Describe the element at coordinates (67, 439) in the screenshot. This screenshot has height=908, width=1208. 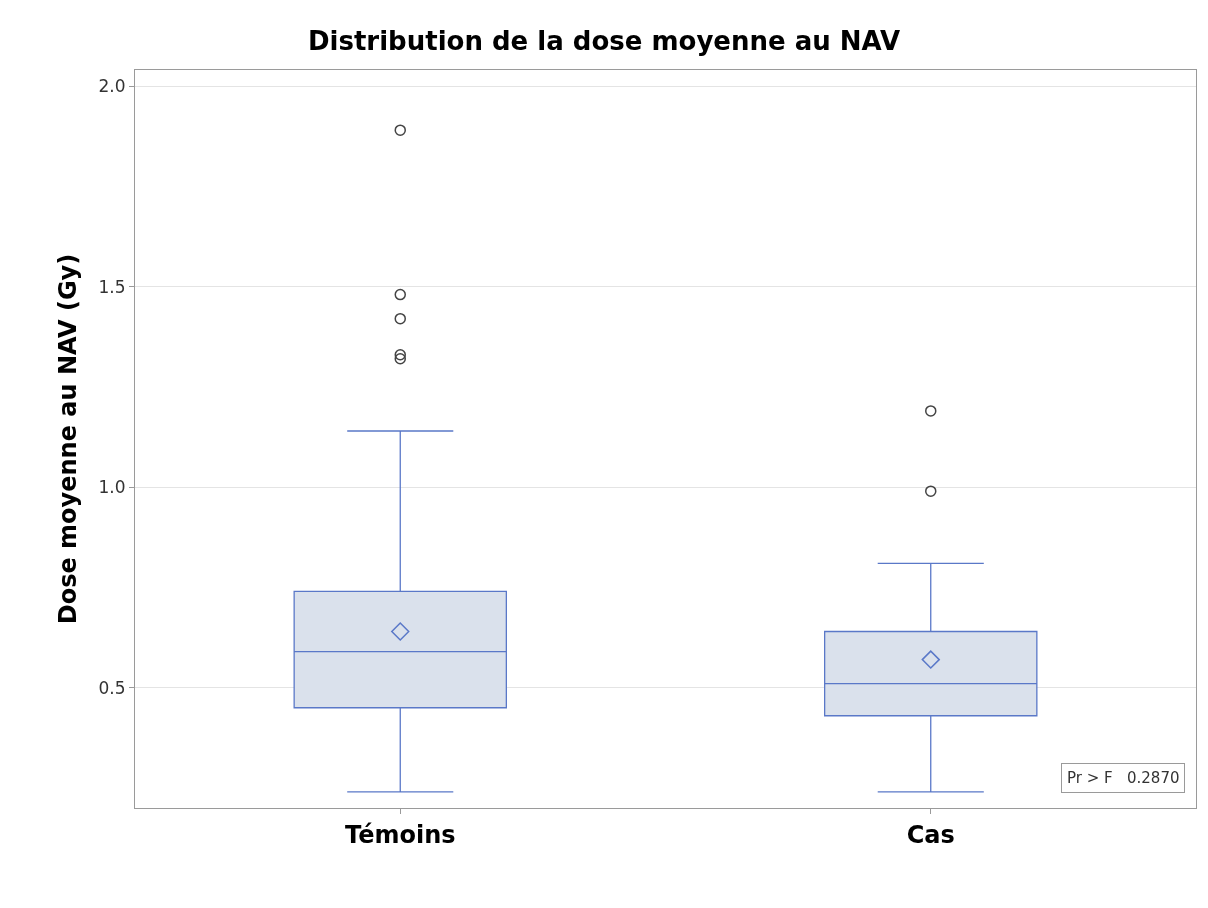
I see `y-axis-title: Dose moyenne au NAV (Gy)` at that location.